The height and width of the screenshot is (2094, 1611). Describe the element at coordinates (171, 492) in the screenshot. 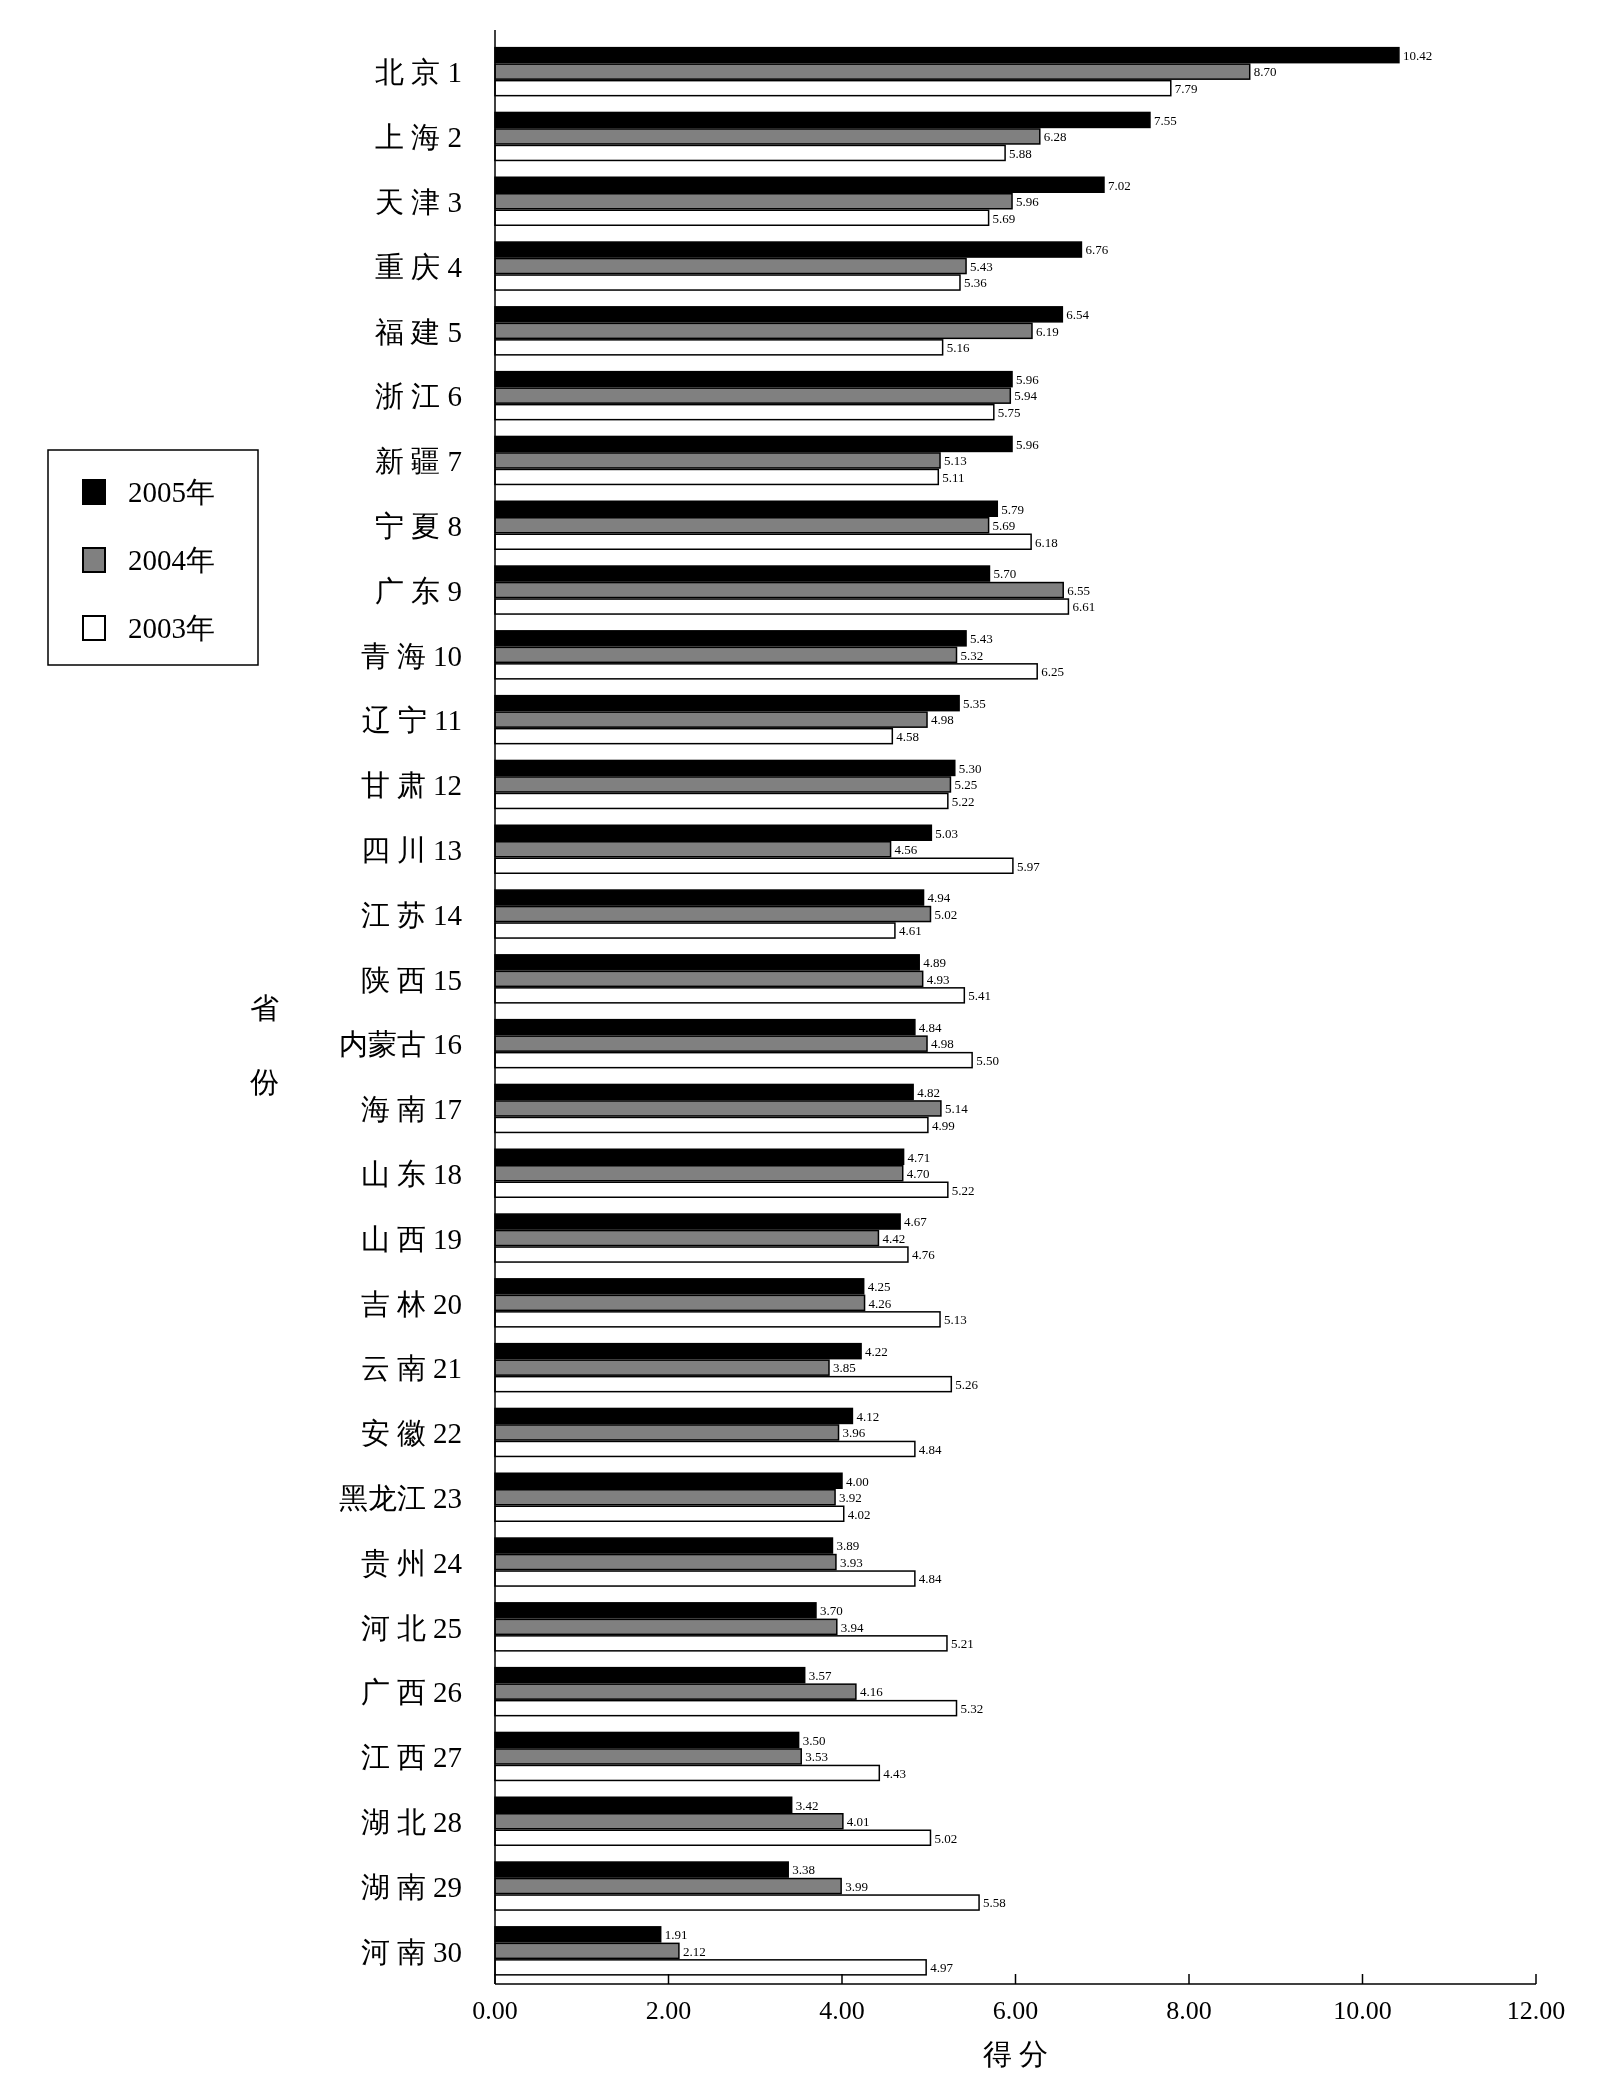

I see `legend-label: 2005年` at that location.